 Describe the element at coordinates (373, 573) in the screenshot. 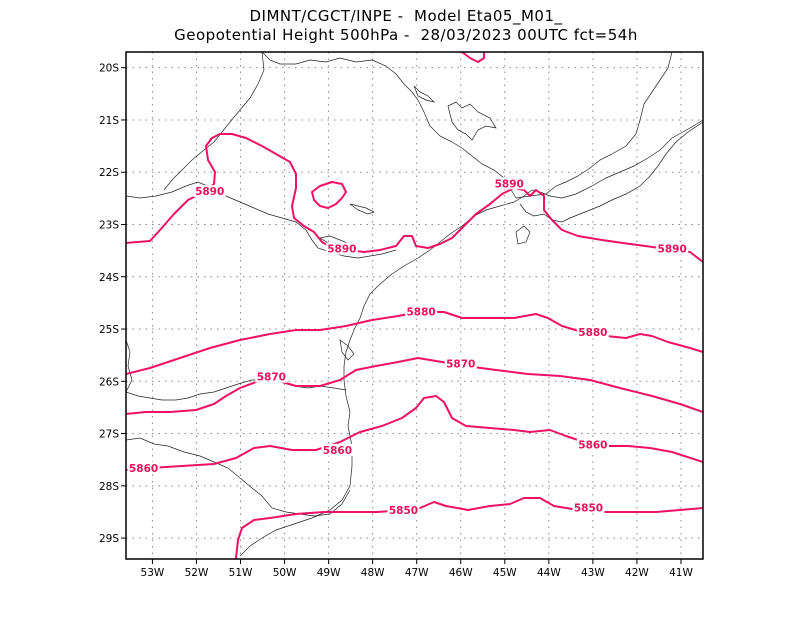

I see `lon-tick-label: 48W` at that location.